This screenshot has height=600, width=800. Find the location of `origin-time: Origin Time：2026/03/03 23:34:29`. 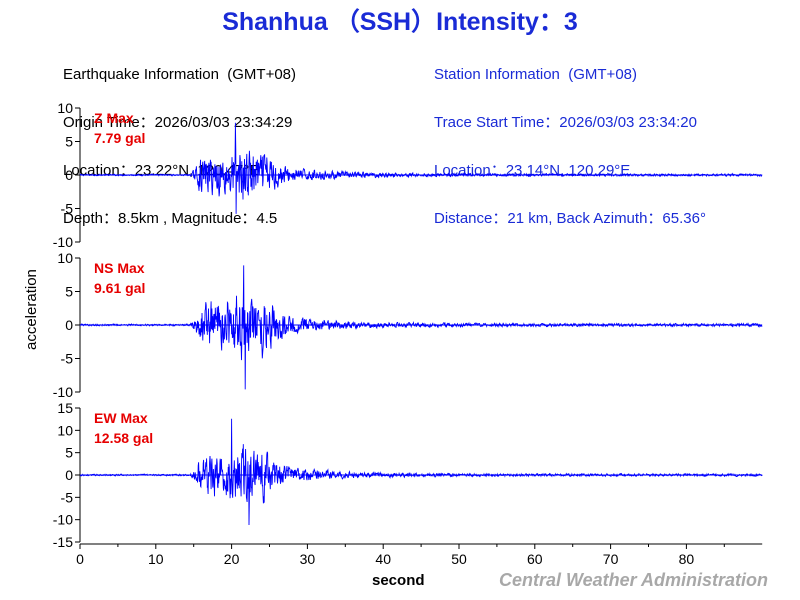

origin-time: Origin Time：2026/03/03 23:34:29 is located at coordinates (178, 122).